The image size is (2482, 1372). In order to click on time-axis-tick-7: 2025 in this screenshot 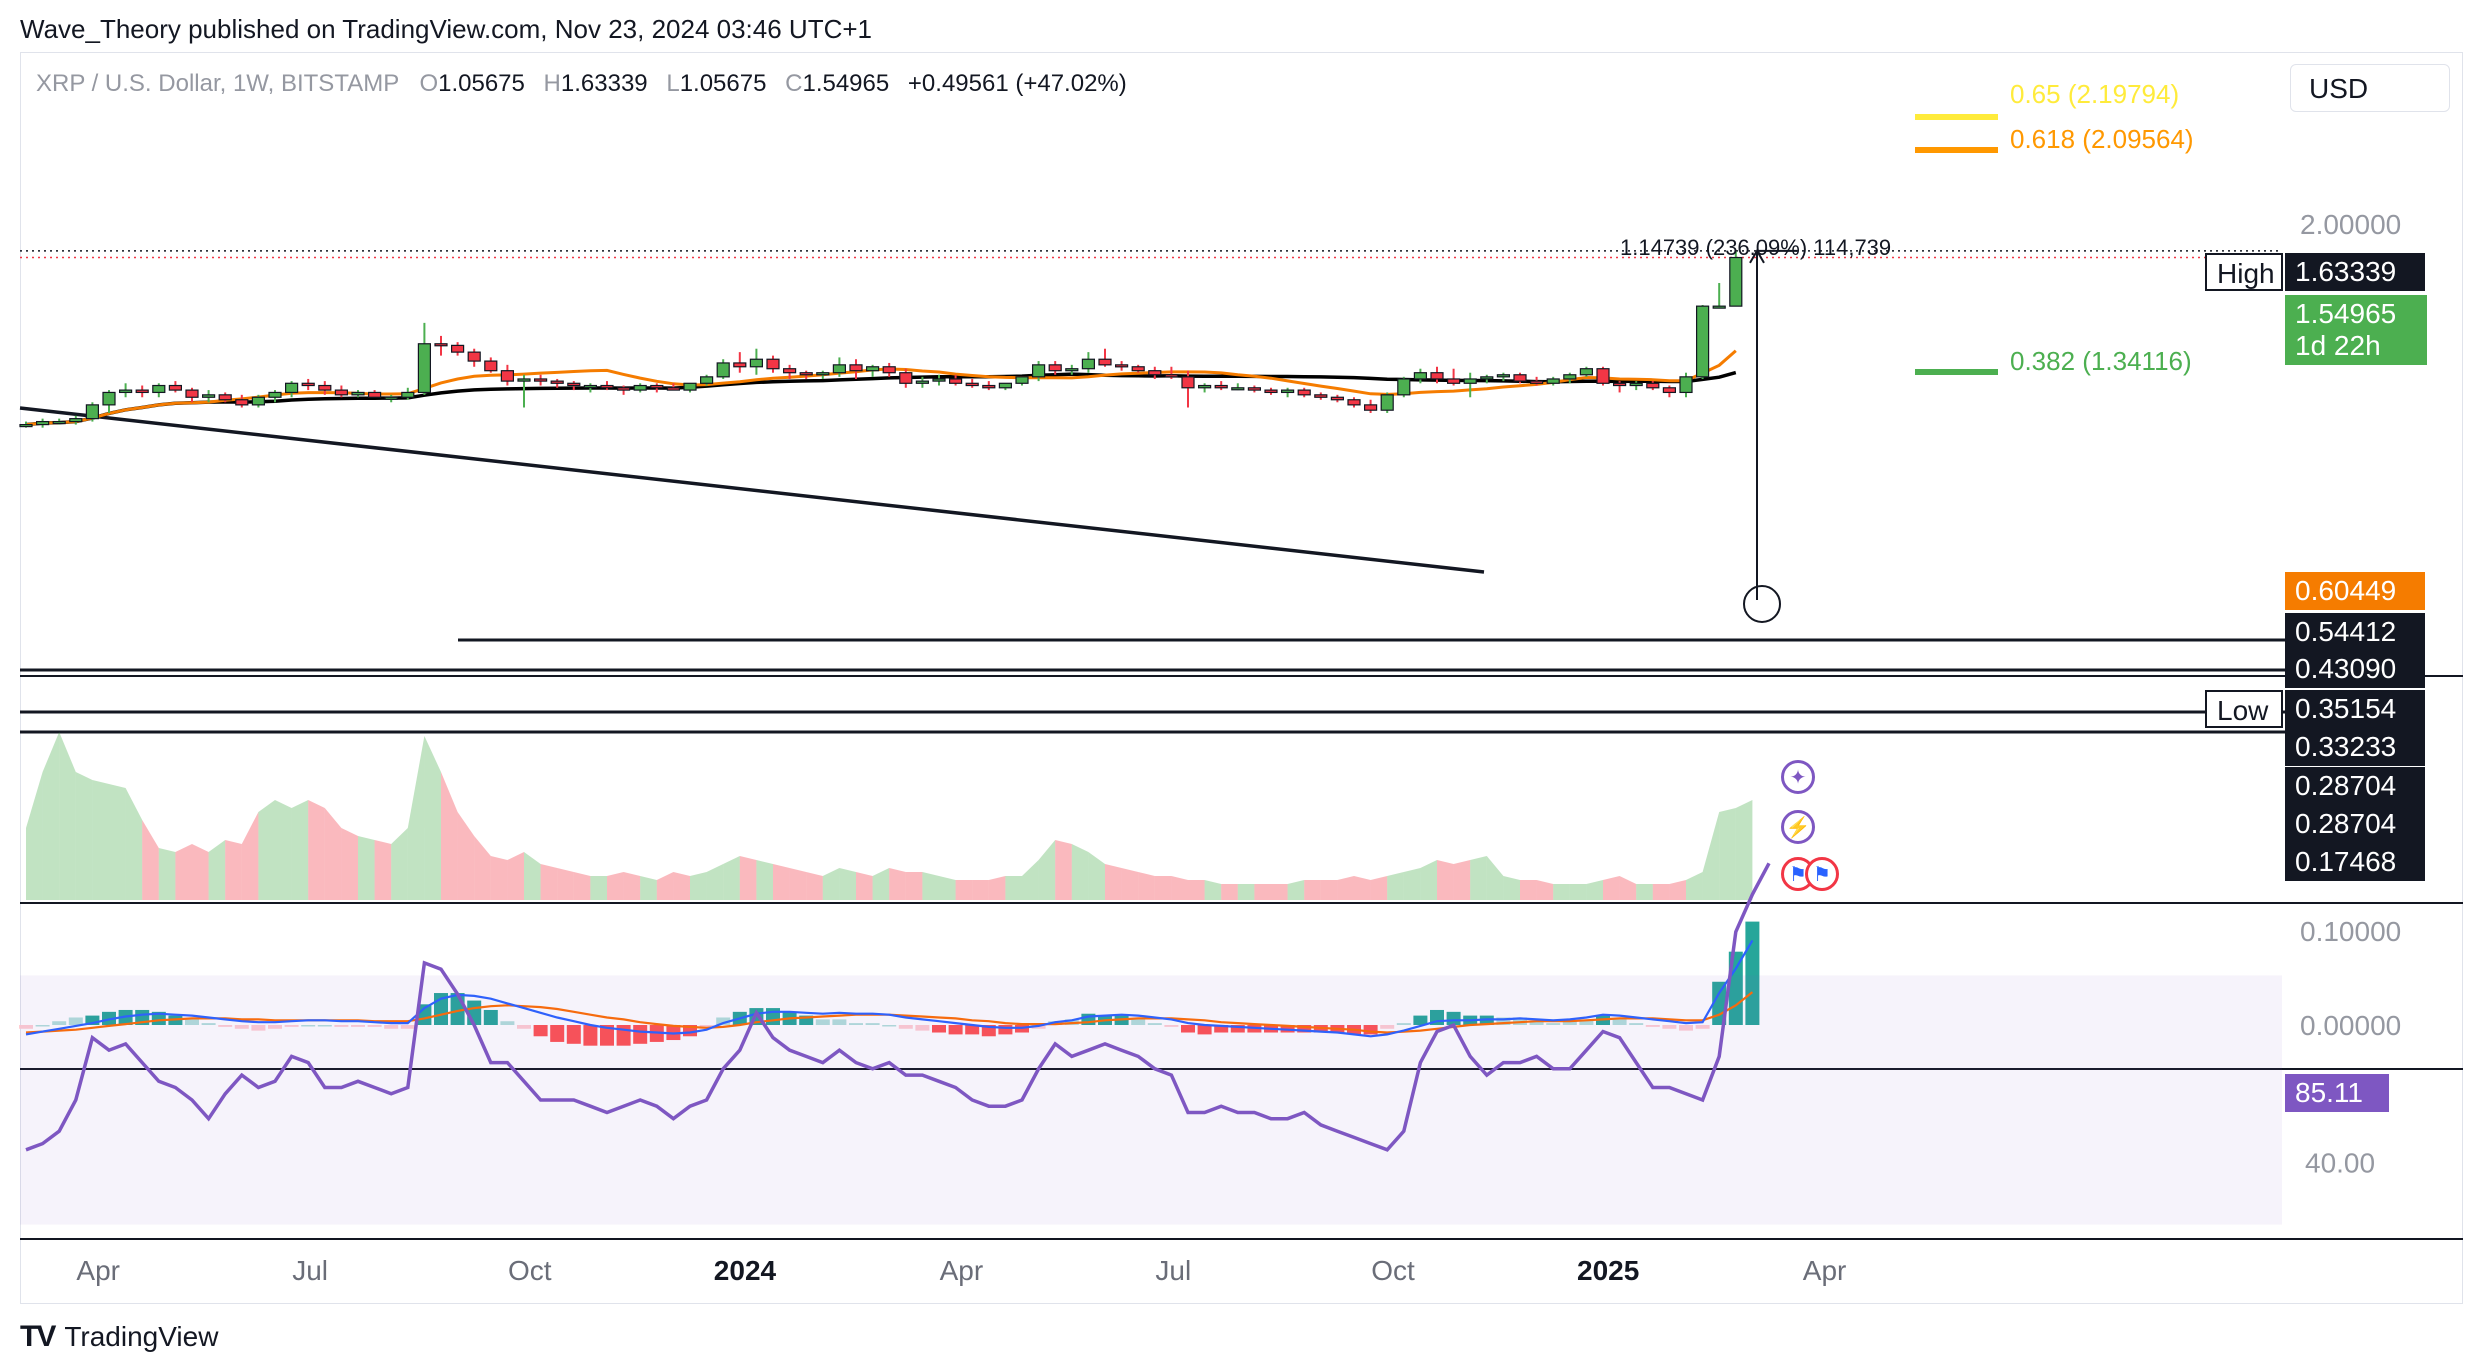, I will do `click(1608, 1270)`.